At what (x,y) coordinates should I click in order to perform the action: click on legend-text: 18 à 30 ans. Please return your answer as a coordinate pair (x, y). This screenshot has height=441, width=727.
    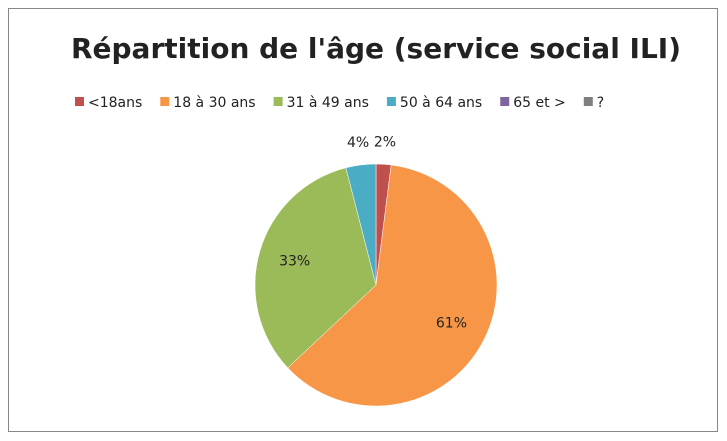
    Looking at the image, I should click on (214, 103).